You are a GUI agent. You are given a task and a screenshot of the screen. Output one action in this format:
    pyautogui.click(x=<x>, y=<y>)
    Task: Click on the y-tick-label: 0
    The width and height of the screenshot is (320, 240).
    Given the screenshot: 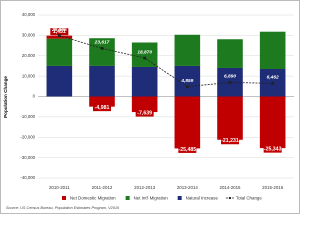 What is the action you would take?
    pyautogui.click(x=34, y=96)
    